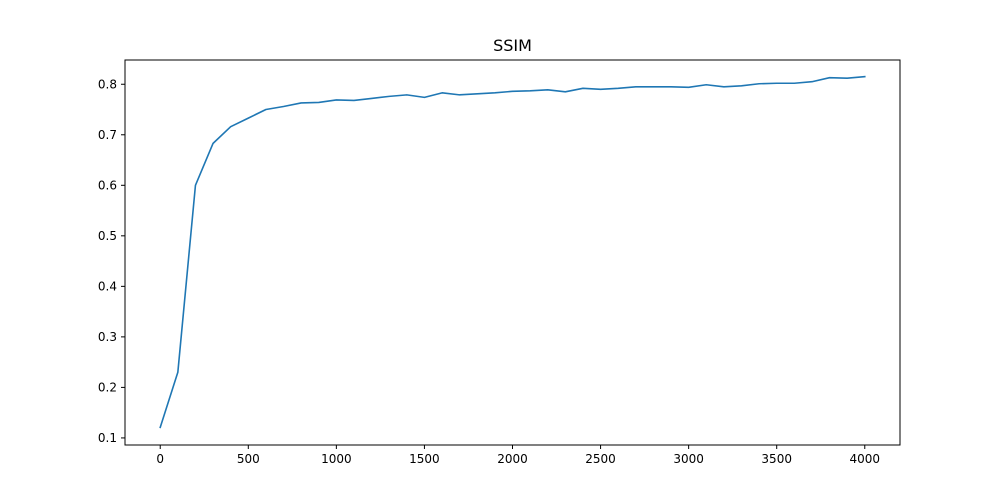  What do you see at coordinates (688, 459) in the screenshot?
I see `x-tick-label: 3000` at bounding box center [688, 459].